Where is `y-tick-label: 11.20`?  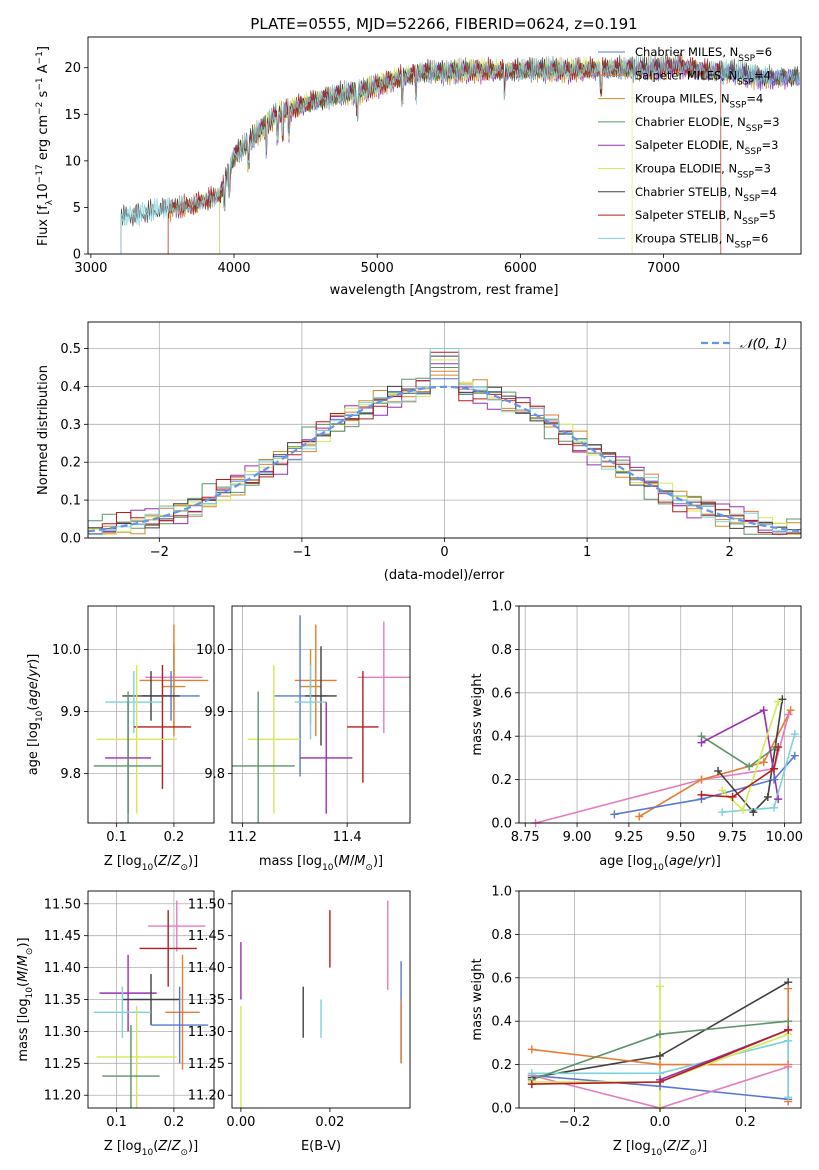 y-tick-label: 11.20 is located at coordinates (62, 1096).